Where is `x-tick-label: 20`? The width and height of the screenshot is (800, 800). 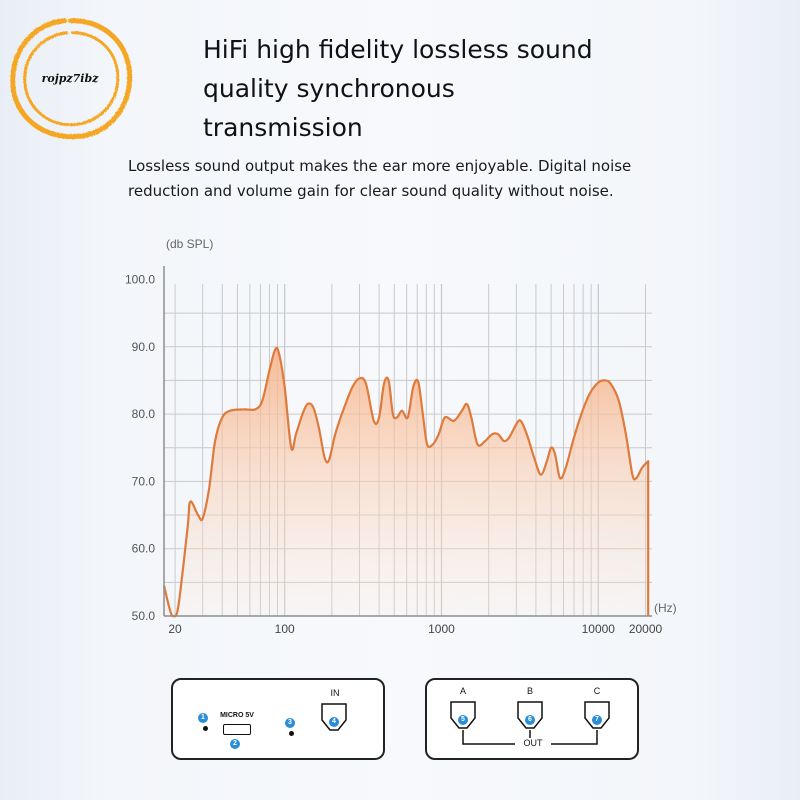 x-tick-label: 20 is located at coordinates (175, 629).